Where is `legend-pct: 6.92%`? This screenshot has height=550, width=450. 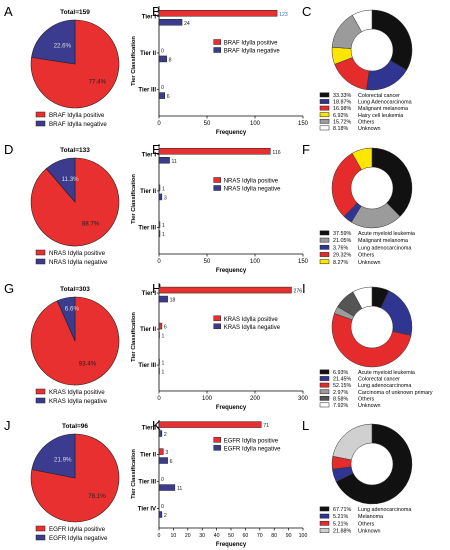 legend-pct: 6.92% is located at coordinates (340, 116).